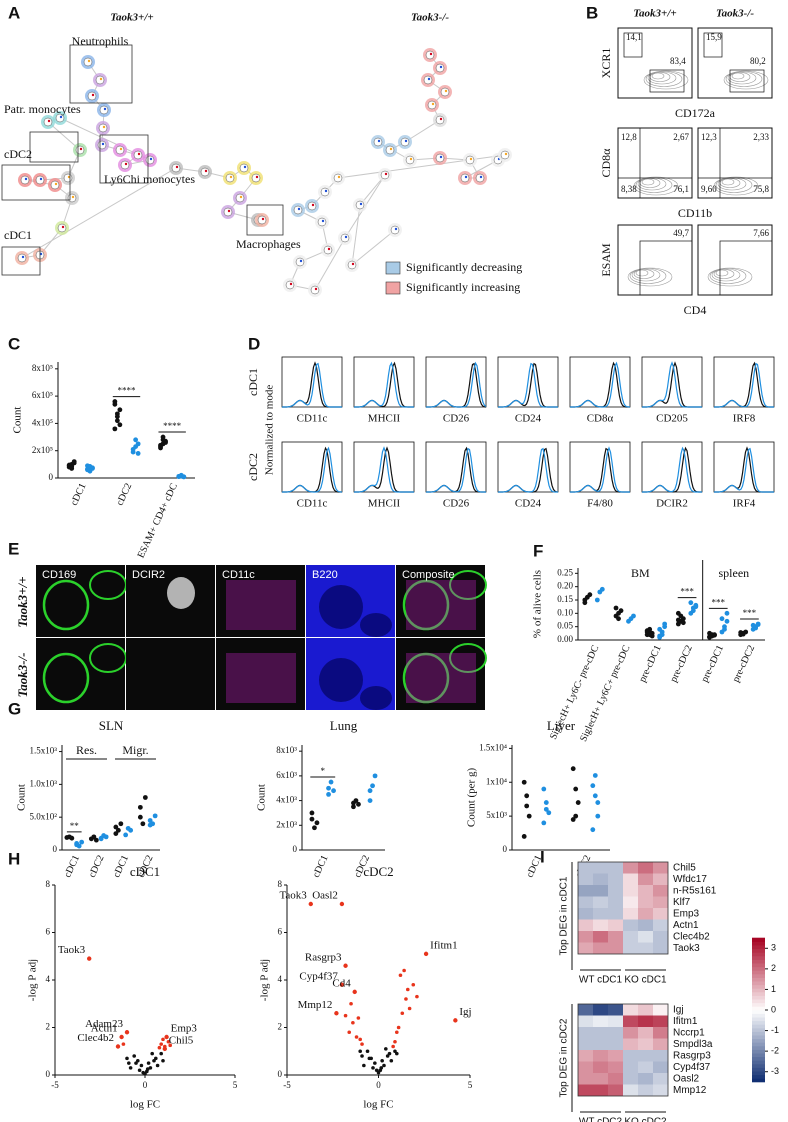 This screenshot has width=788, height=1122. What do you see at coordinates (393, 268) in the screenshot?
I see `legend-swatch` at bounding box center [393, 268].